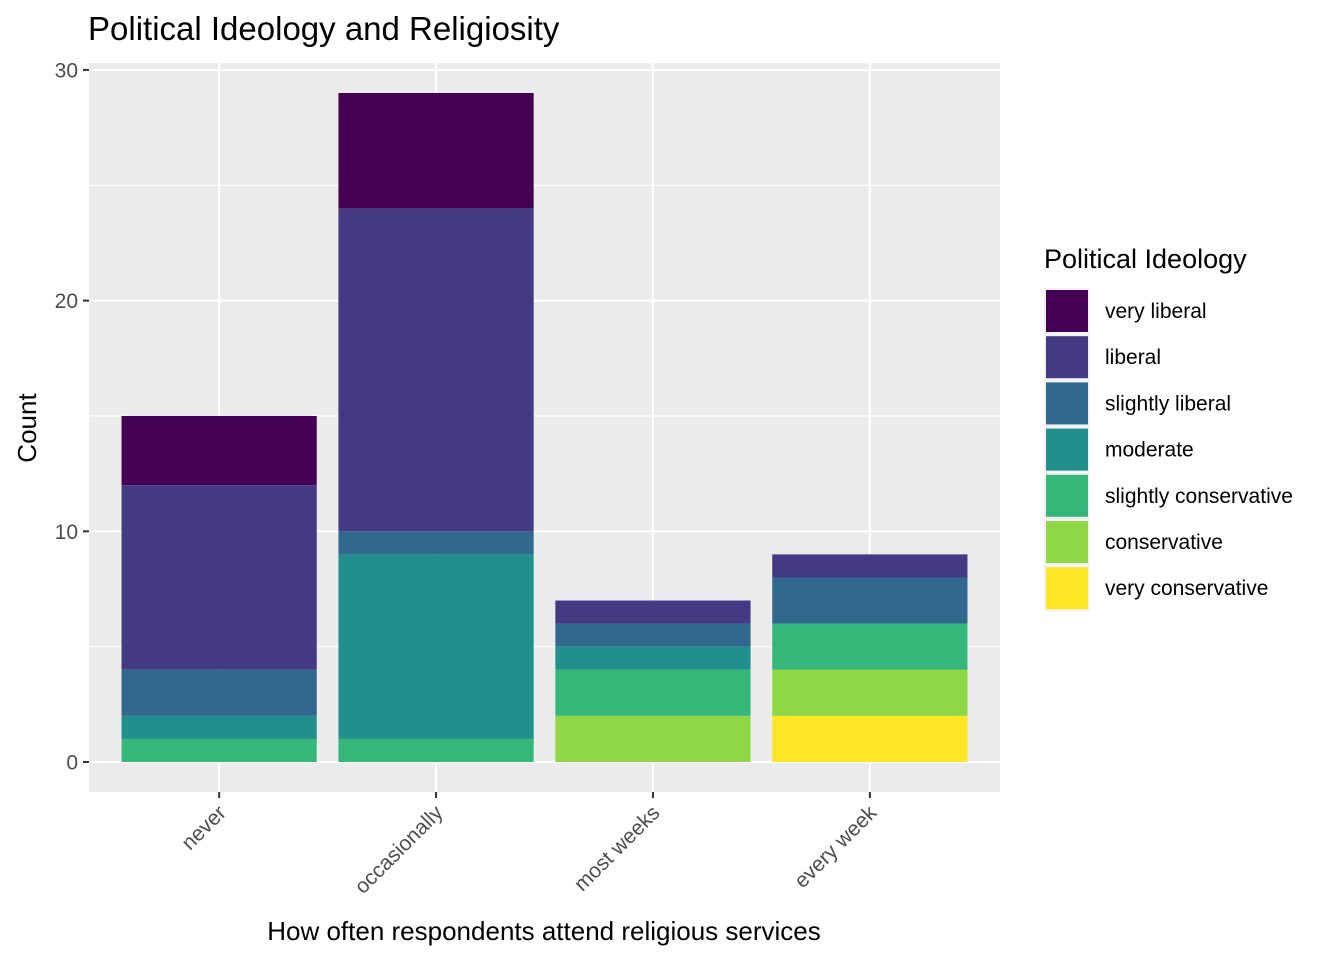 The width and height of the screenshot is (1344, 960). Describe the element at coordinates (1168, 403) in the screenshot. I see `legend-label: slightly liberal` at that location.